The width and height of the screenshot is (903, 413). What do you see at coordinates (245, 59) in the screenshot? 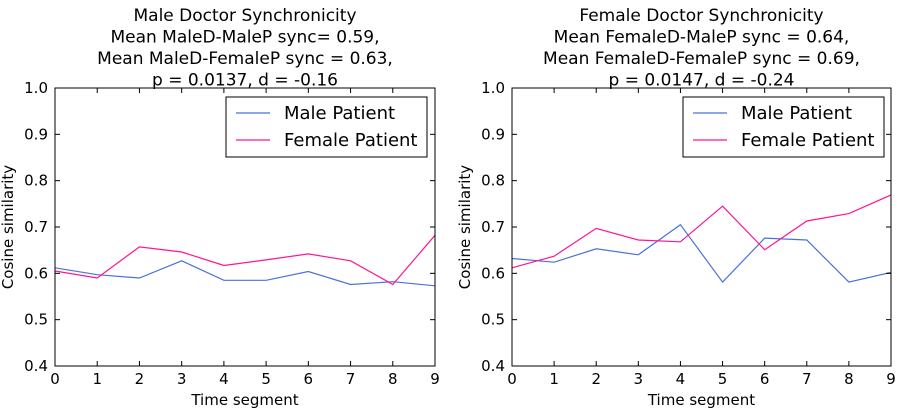
I see `chart-title-line: Mean MaleD-FemaleP sync = 0.63,` at bounding box center [245, 59].